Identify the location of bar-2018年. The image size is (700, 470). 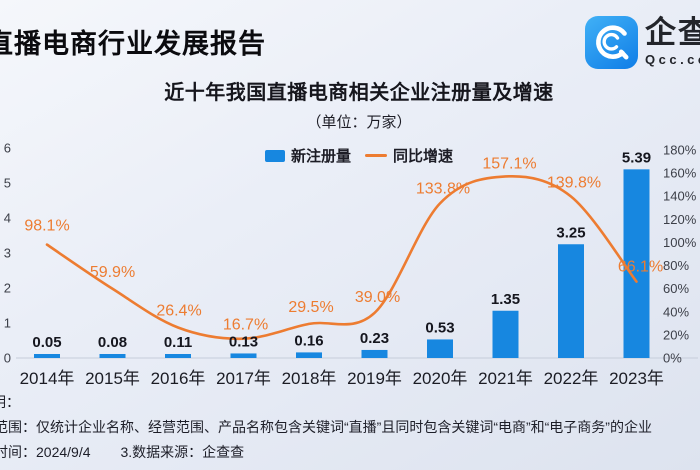
(309, 355).